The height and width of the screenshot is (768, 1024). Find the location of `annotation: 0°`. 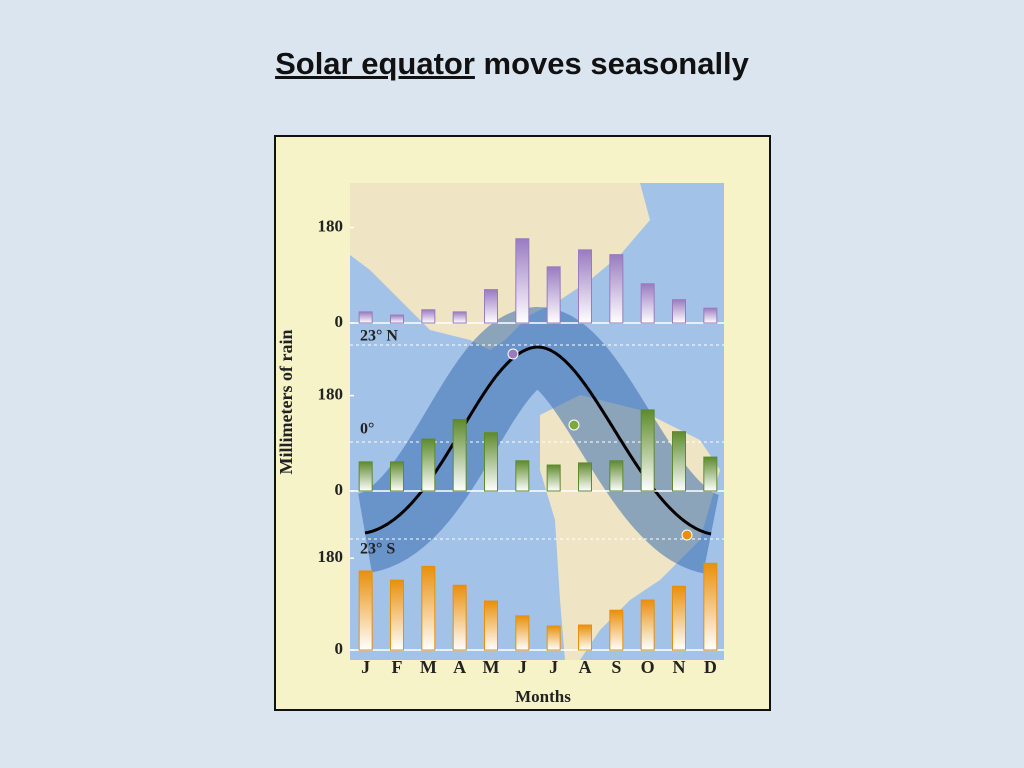

annotation: 0° is located at coordinates (367, 429).